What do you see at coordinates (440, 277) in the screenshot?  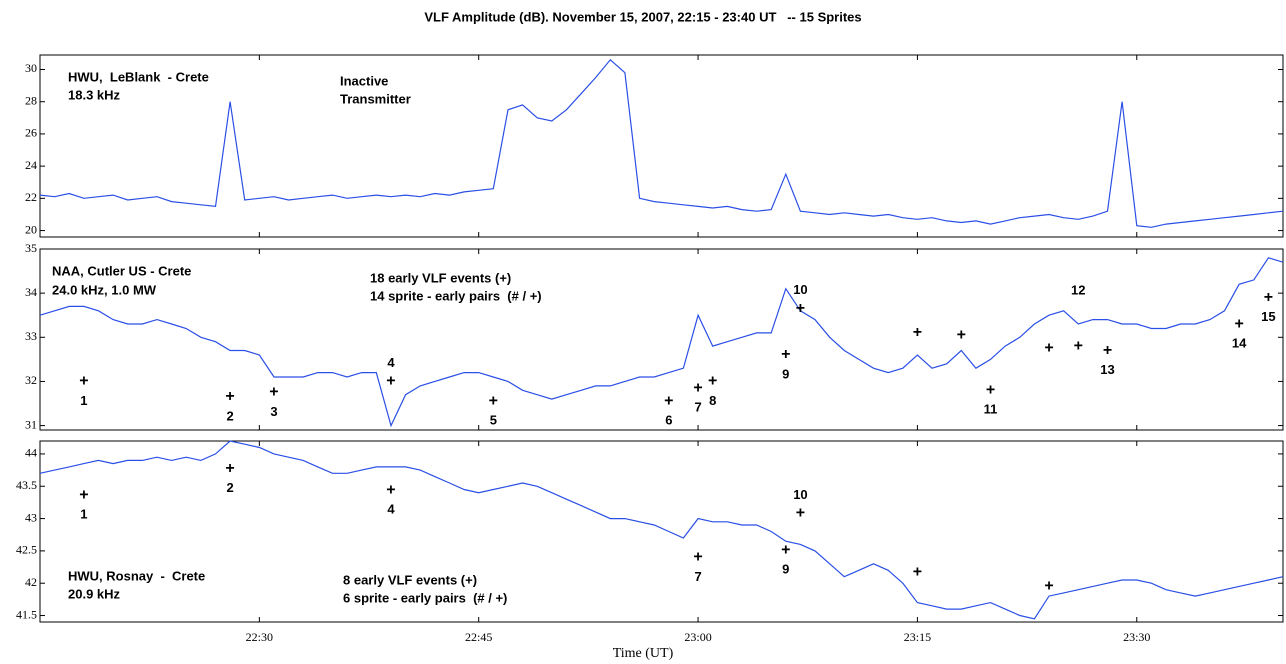 I see `annotation: 18 early VLF events (+)` at bounding box center [440, 277].